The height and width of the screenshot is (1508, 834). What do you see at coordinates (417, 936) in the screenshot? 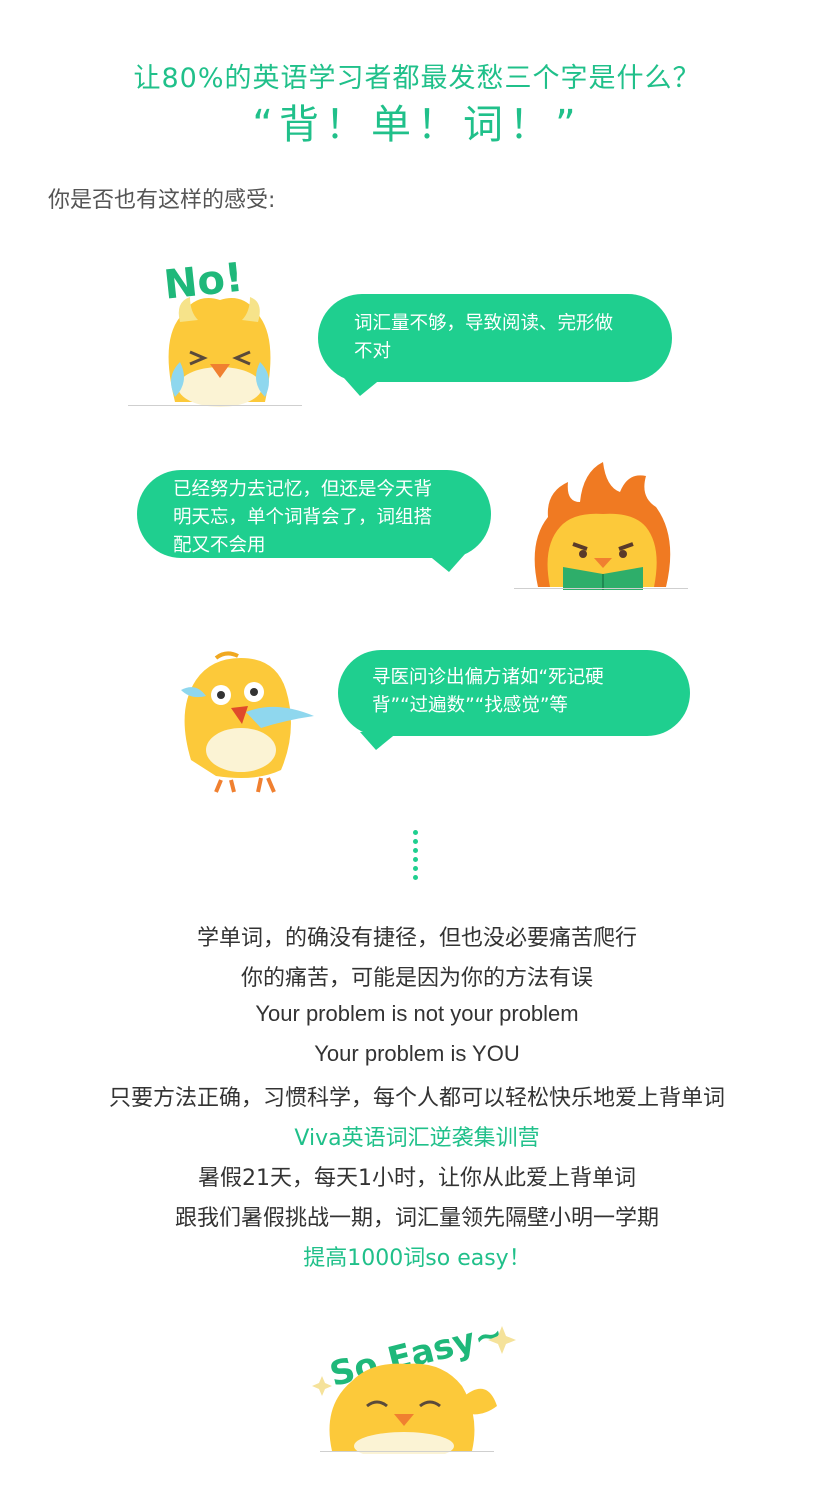
I see `body-line: 学单词，的确没有捷径，但也没必要痛苦爬行` at bounding box center [417, 936].